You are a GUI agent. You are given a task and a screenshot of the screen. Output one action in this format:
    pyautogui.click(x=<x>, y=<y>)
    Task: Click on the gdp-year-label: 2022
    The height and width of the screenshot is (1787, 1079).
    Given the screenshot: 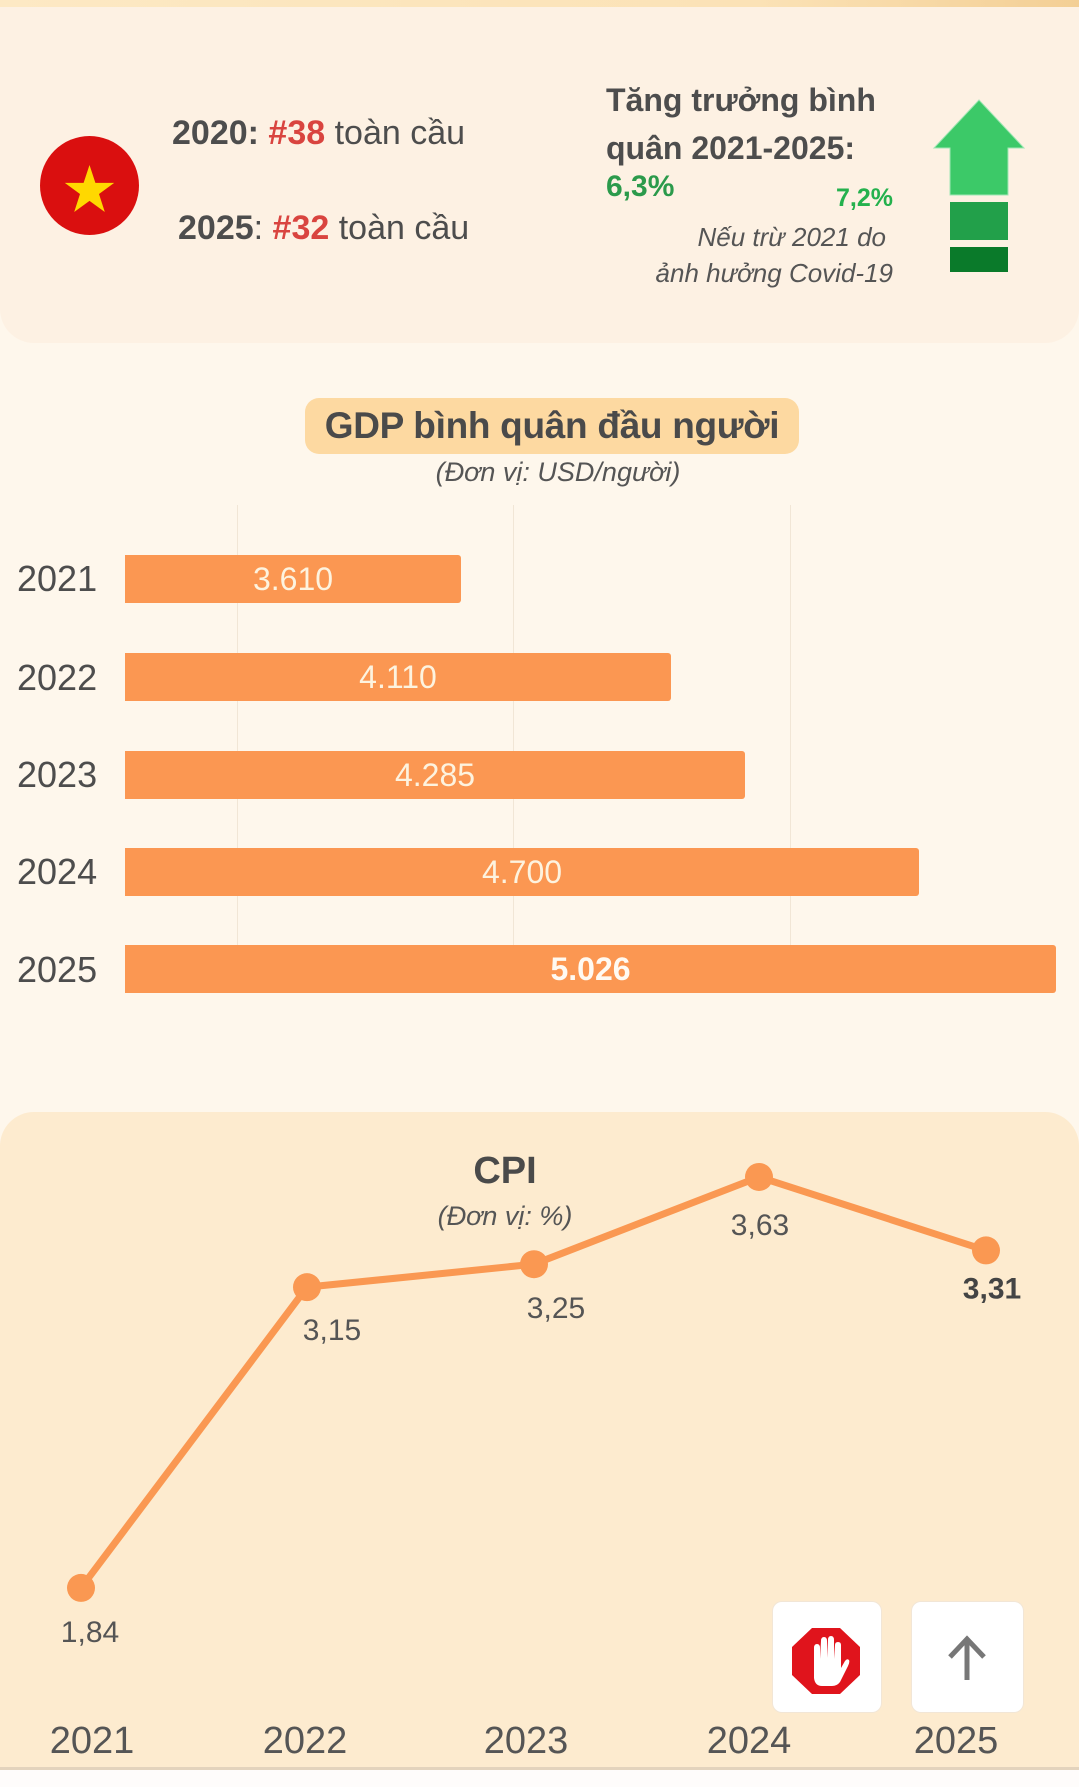 What is the action you would take?
    pyautogui.click(x=57, y=677)
    